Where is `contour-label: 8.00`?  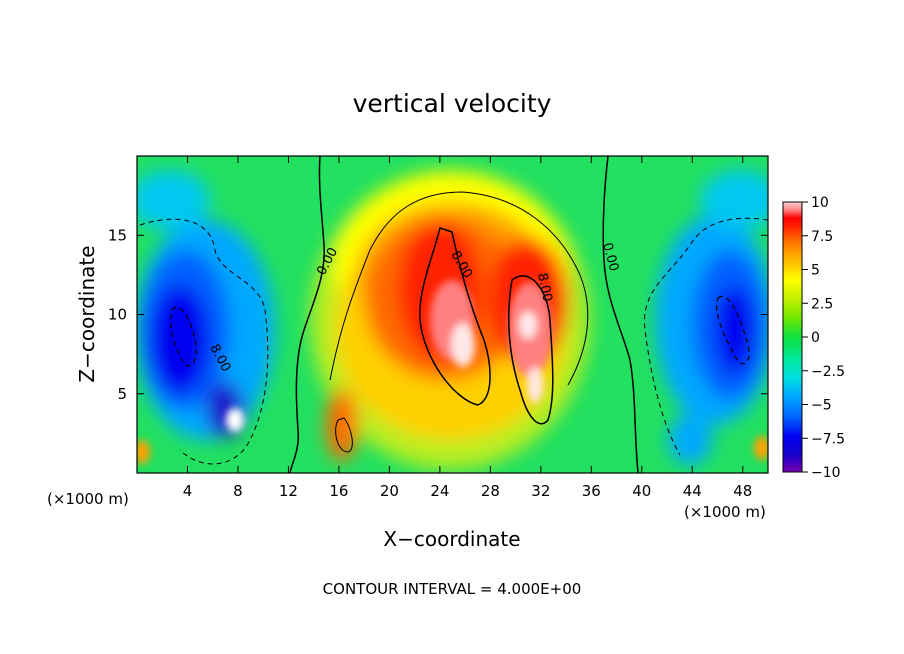
contour-label: 8.00 is located at coordinates (544, 287).